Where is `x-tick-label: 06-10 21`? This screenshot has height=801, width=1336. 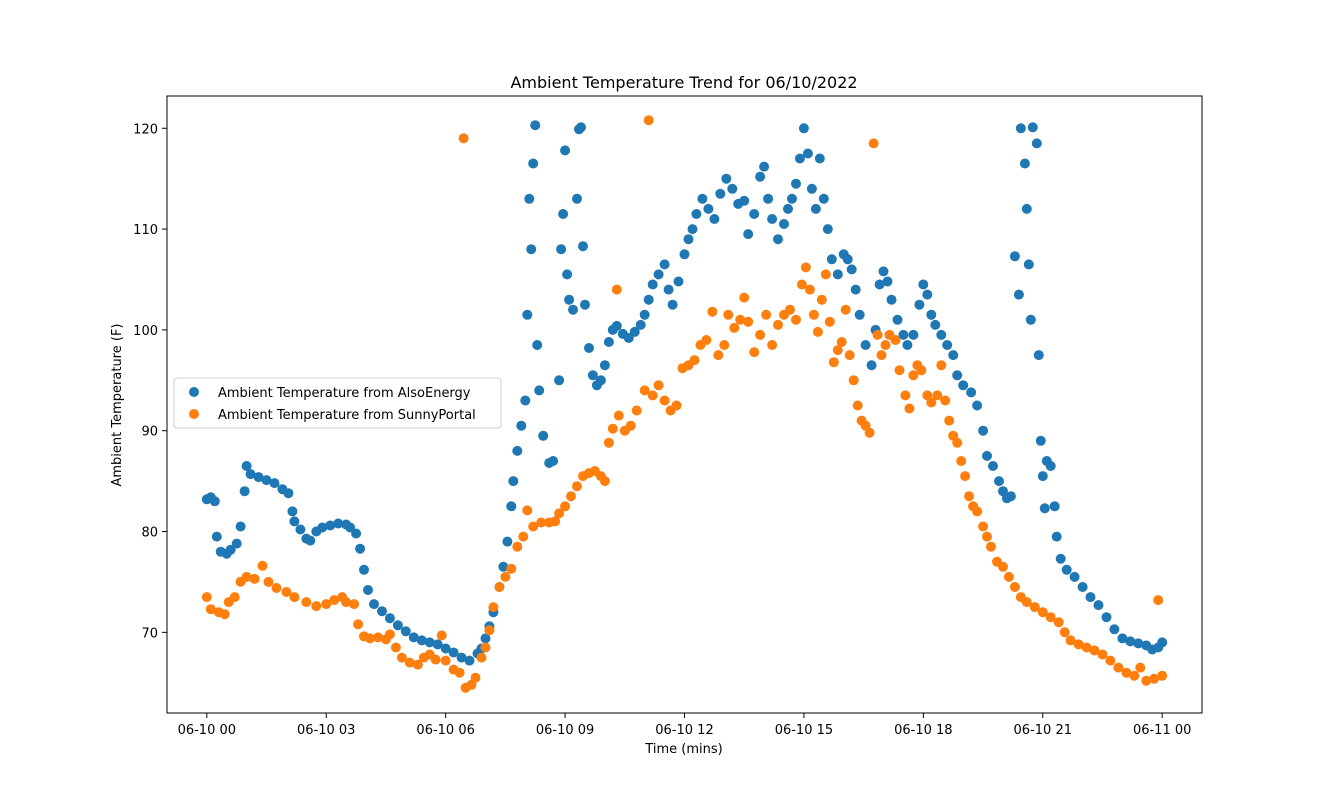 x-tick-label: 06-10 21 is located at coordinates (1043, 730).